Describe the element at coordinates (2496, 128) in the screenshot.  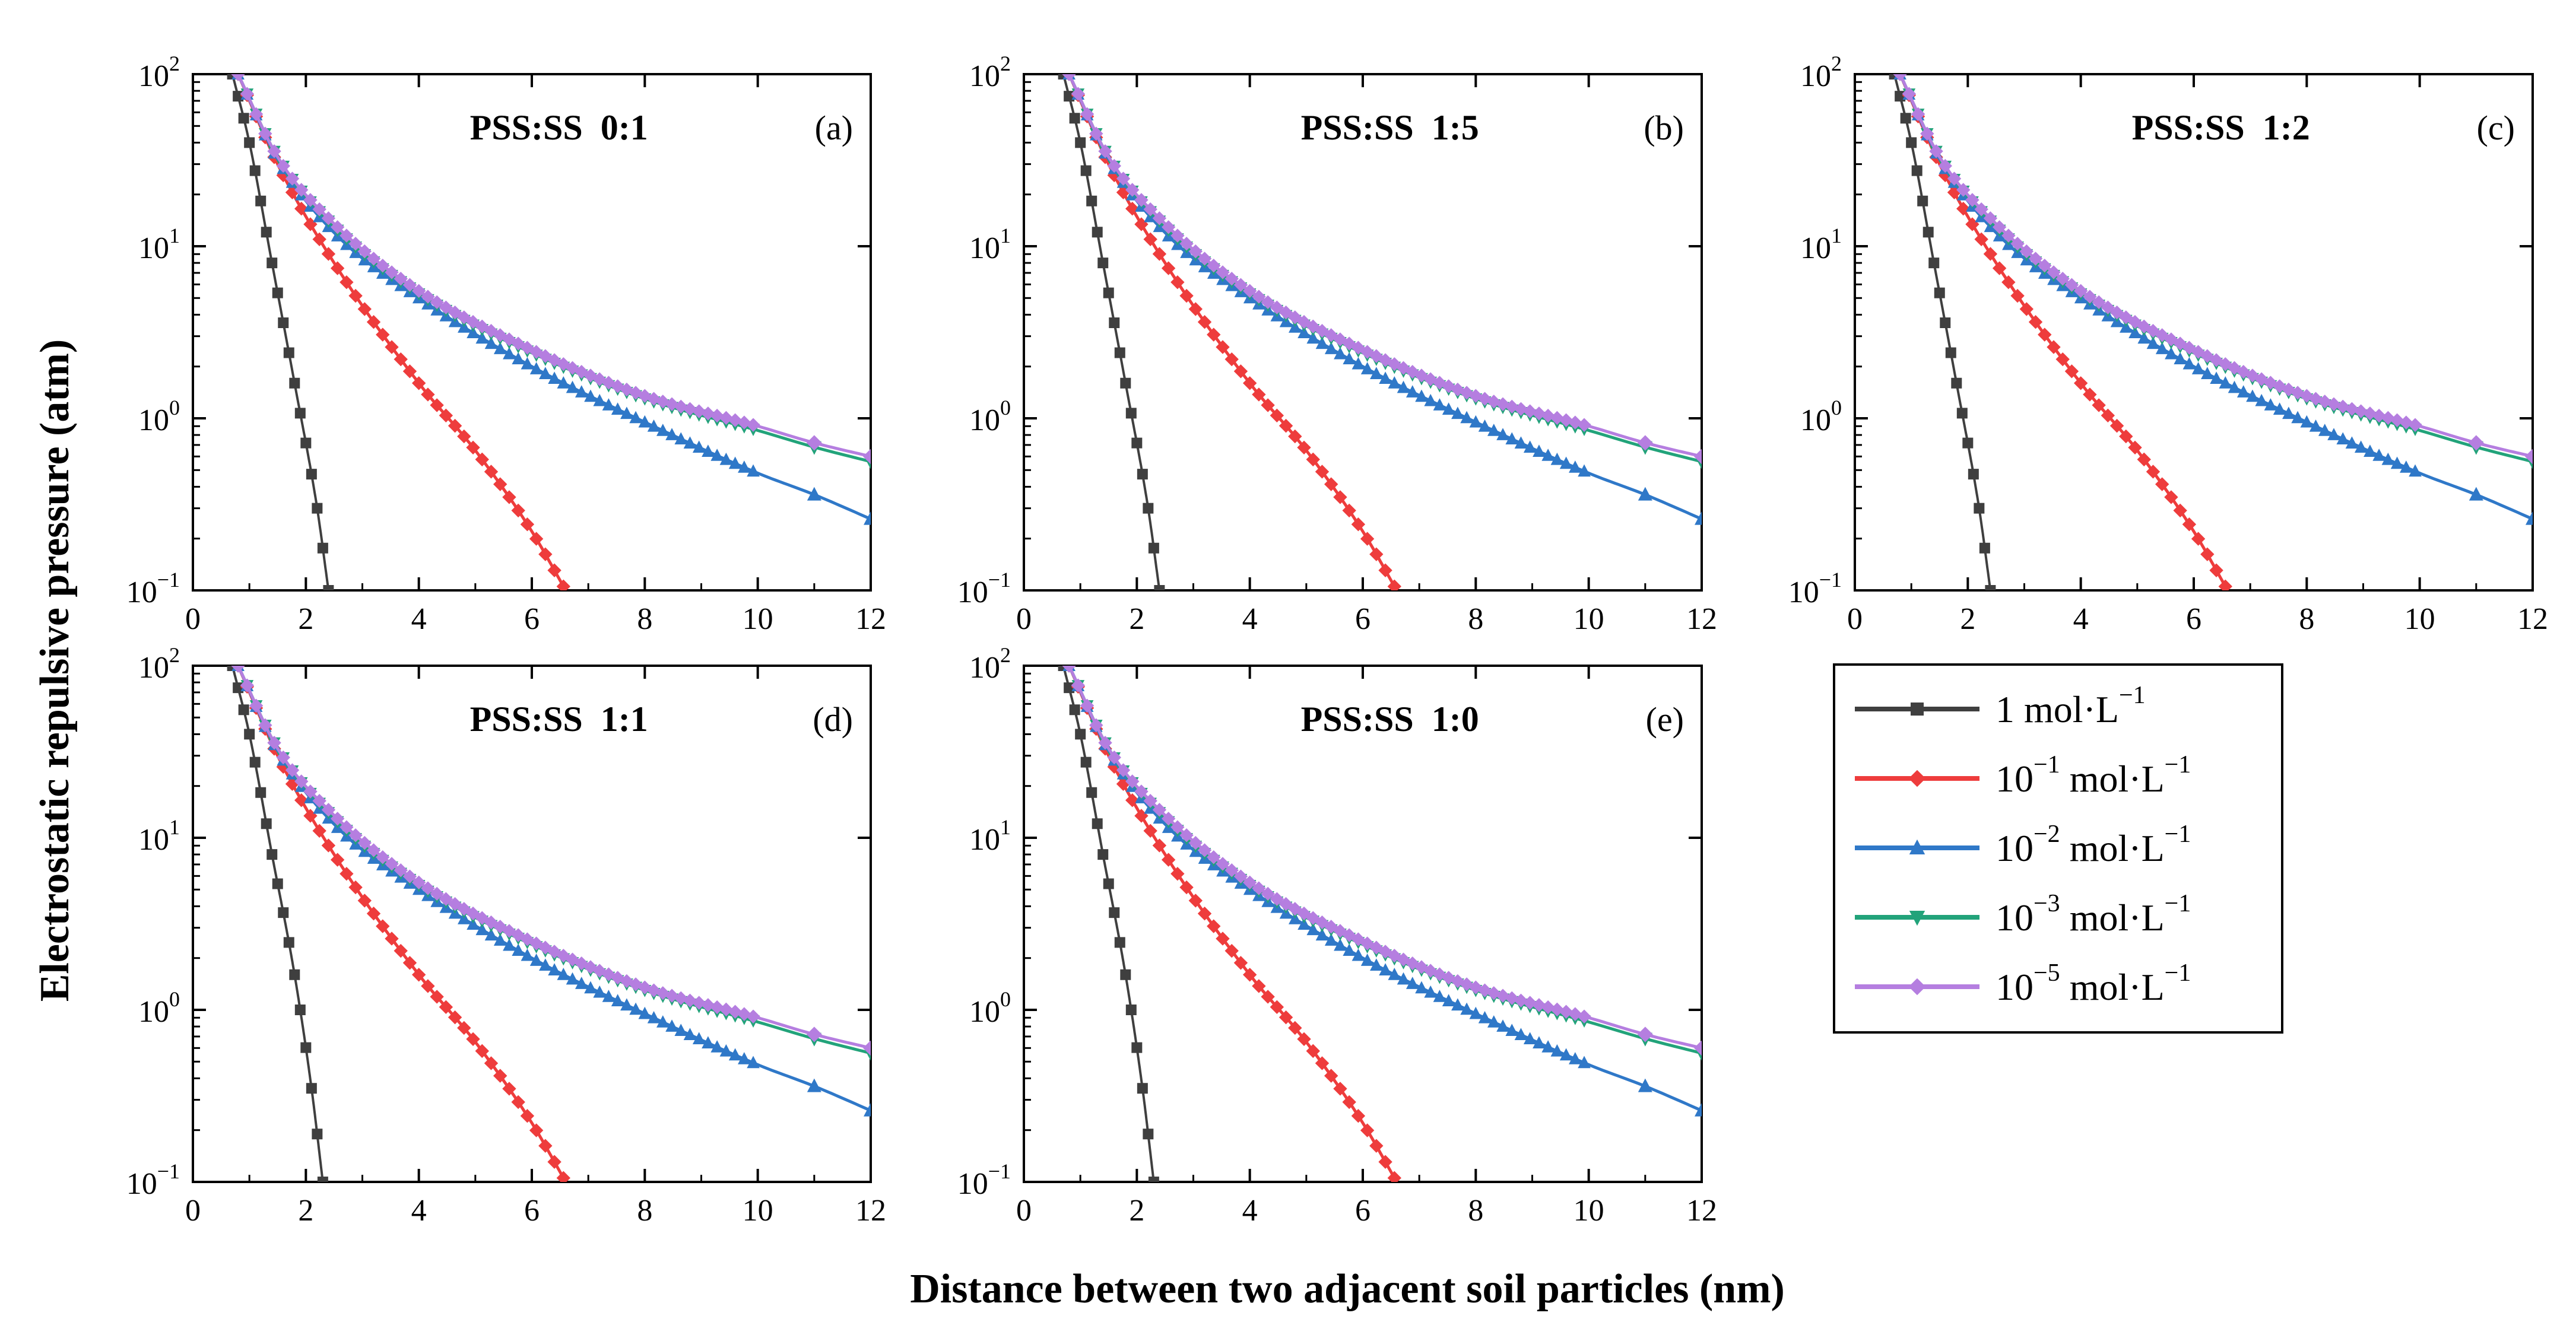
I see `panel-label: (c)` at that location.